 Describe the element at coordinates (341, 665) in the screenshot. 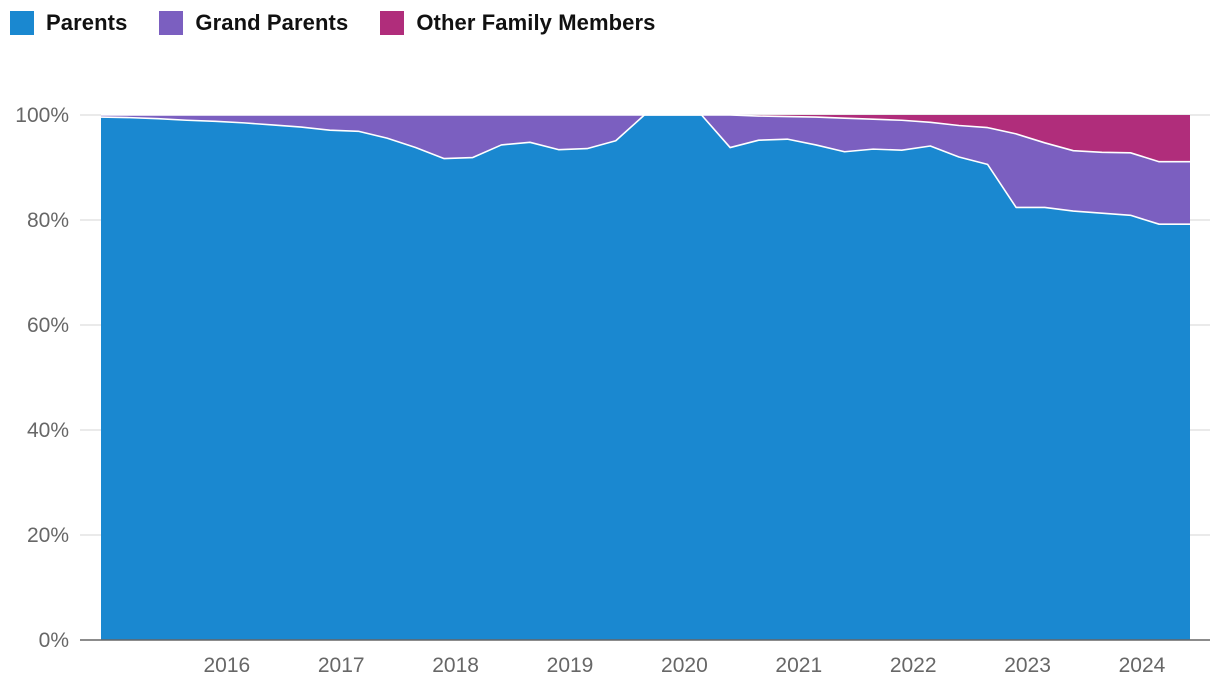

I see `x-tick-label-2017: 2017` at that location.